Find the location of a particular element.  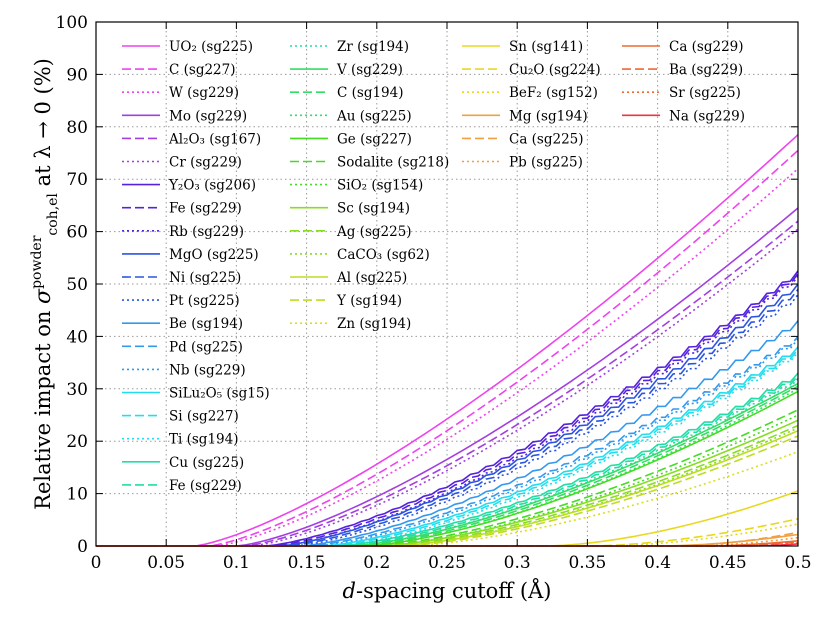

y-axis-title-post: at λ → 0 (%) is located at coordinates (43, 125).